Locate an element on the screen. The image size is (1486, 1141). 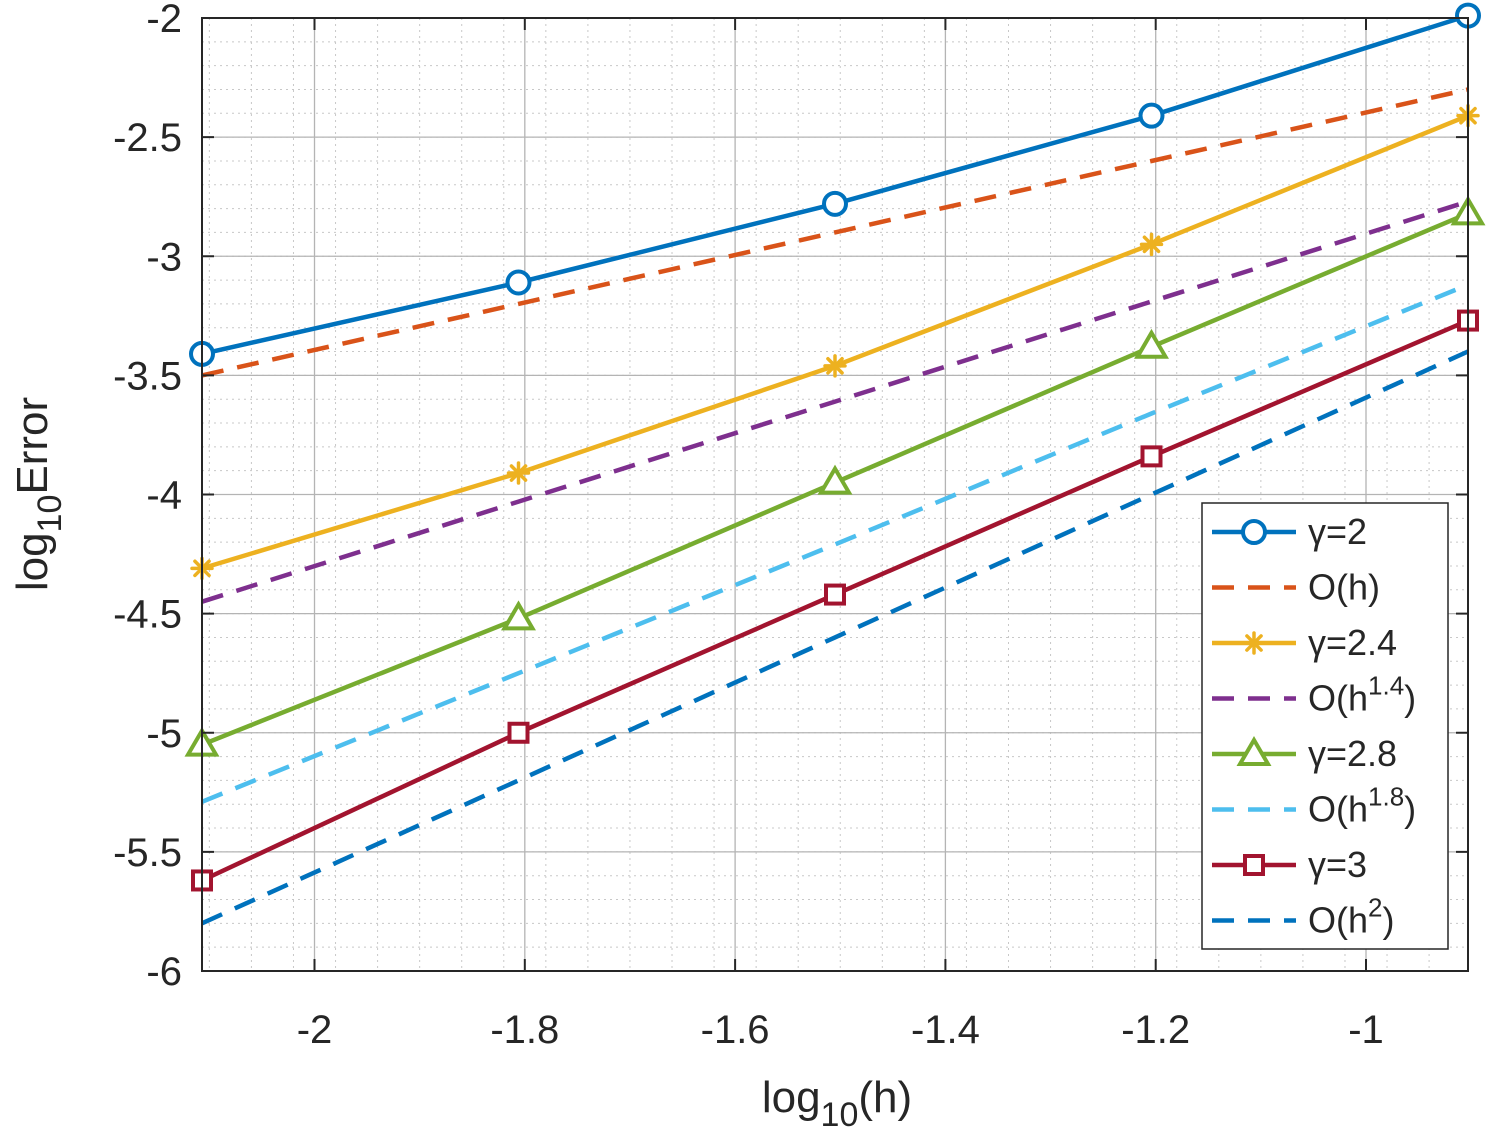
x-tick-label: -2 is located at coordinates (315, 1030).